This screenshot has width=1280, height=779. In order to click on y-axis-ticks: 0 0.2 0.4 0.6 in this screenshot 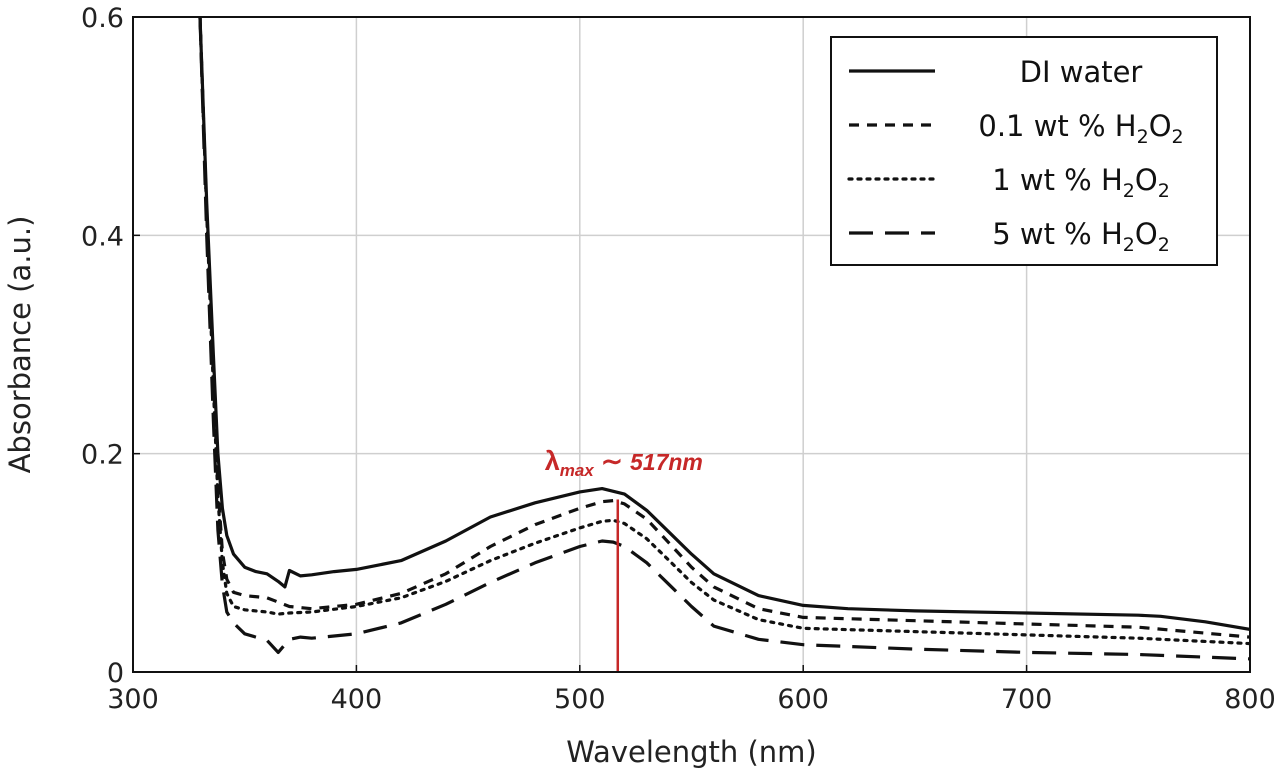, I will do `click(110, 346)`.